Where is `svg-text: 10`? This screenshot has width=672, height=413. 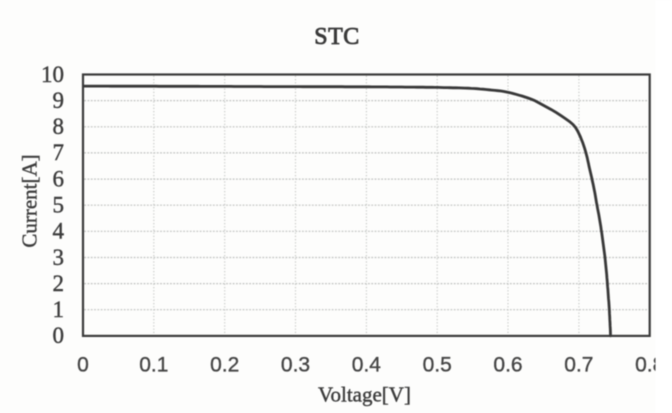 svg-text: 10 is located at coordinates (52, 74).